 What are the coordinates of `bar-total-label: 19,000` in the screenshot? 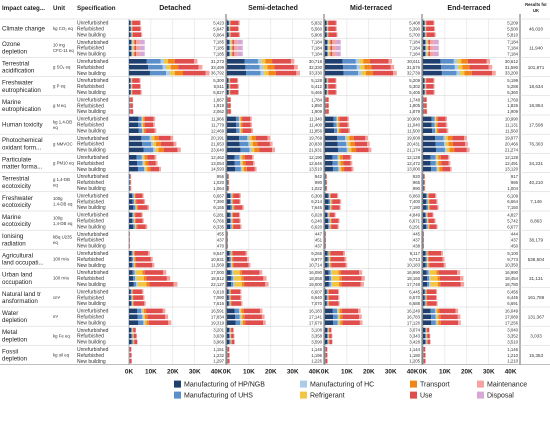 It's located at (316, 284).